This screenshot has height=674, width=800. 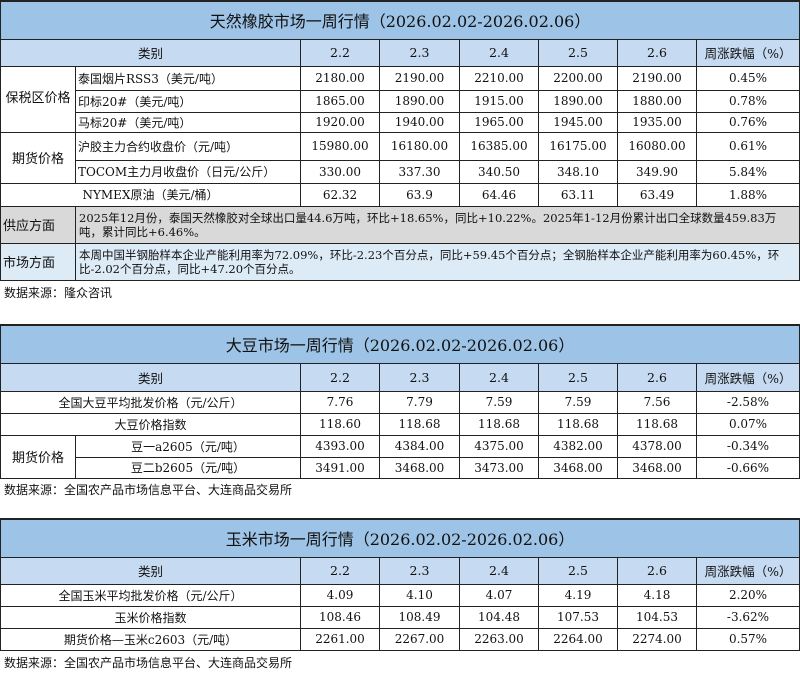 I want to click on cell: 0.78%, so click(x=747, y=101).